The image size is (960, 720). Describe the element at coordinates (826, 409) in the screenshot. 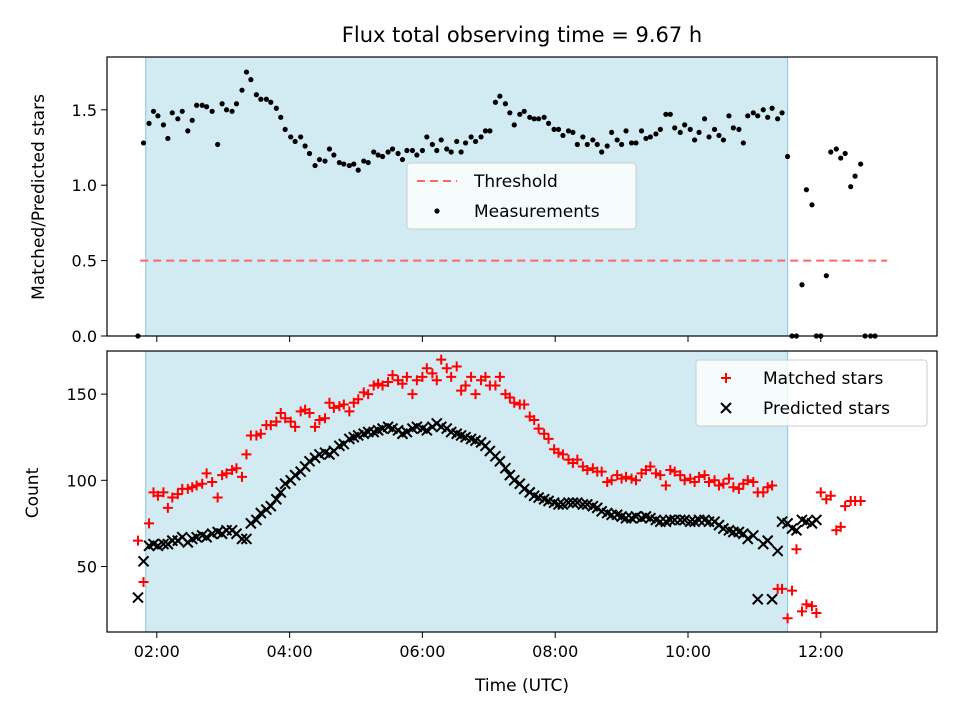

I see `legend-label-predicted-stars: Predicted stars` at that location.